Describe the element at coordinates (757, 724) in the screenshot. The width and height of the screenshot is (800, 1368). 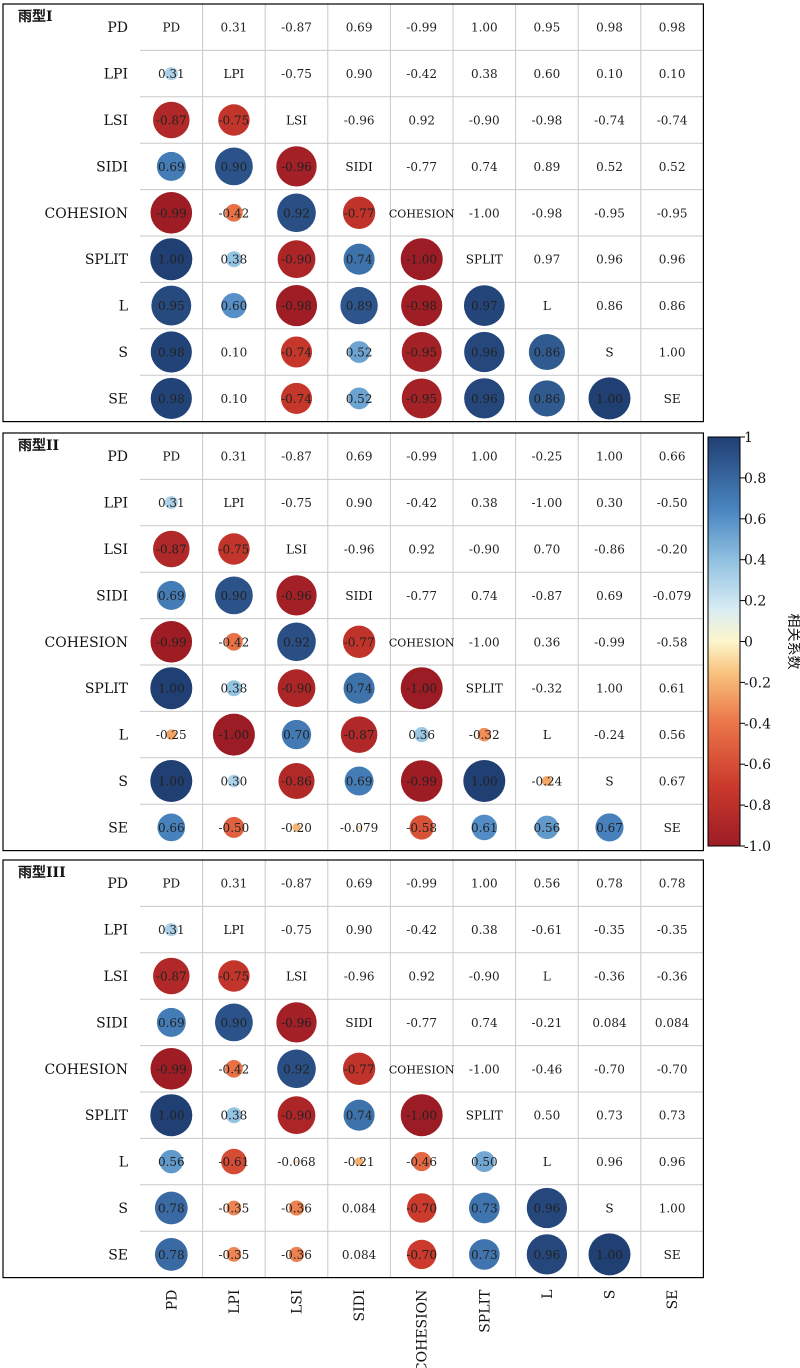
I see `colorbar-tick-label: -0.4` at that location.